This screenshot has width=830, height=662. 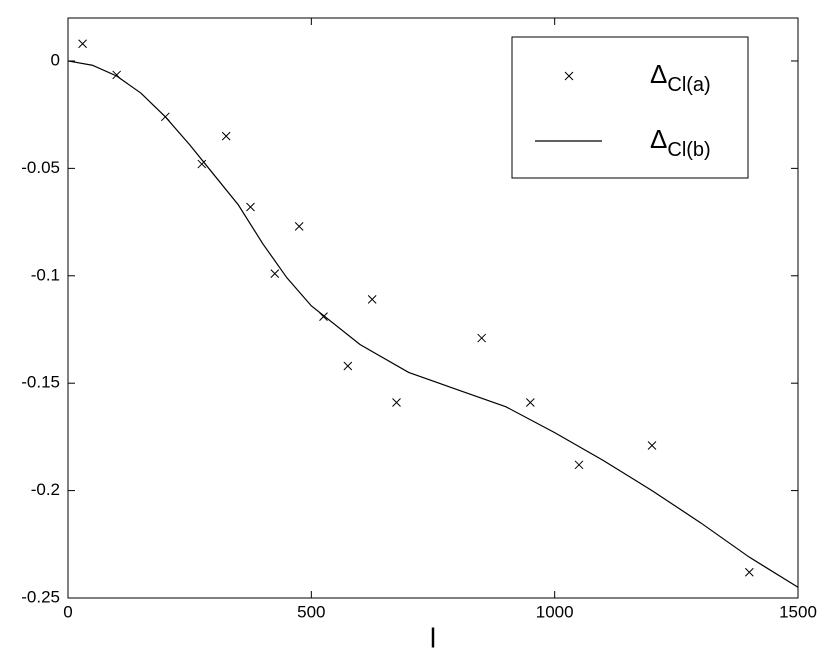 I want to click on y-tick-label: -0.15, so click(x=40, y=382).